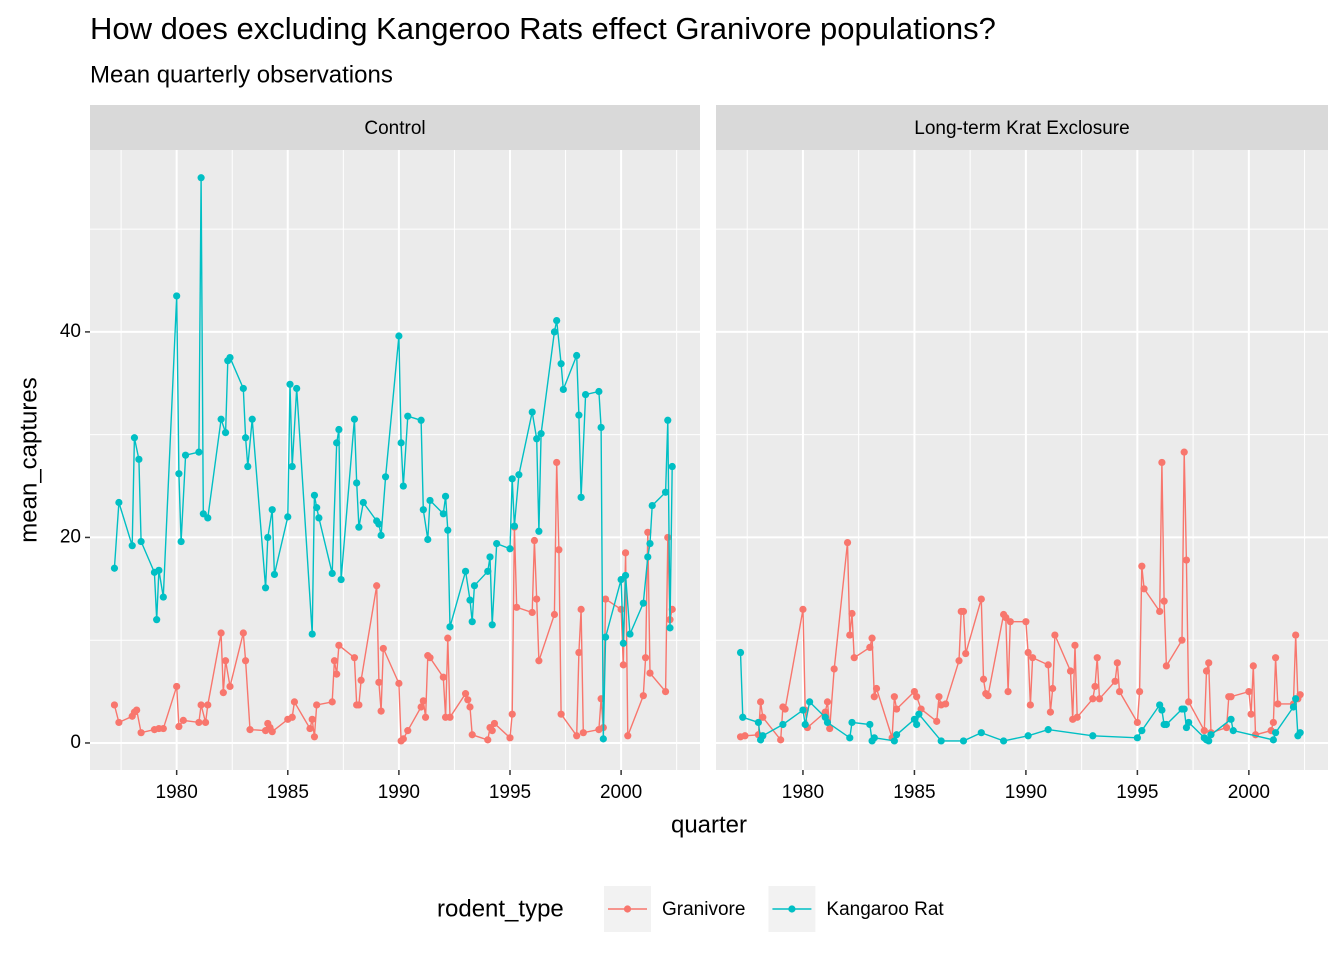  Describe the element at coordinates (75, 742) in the screenshot. I see `y-tick-label: 0` at that location.